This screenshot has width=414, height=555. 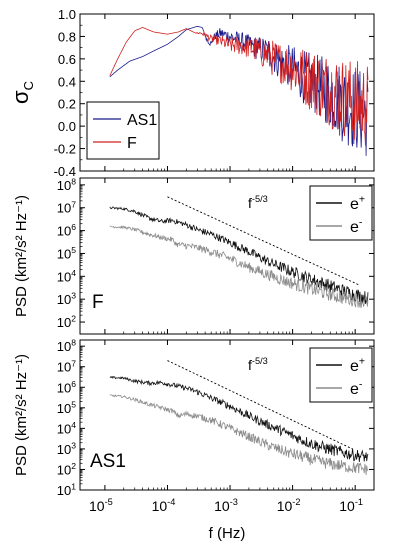 I want to click on bottom-panel-label: AS1, so click(x=108, y=461).